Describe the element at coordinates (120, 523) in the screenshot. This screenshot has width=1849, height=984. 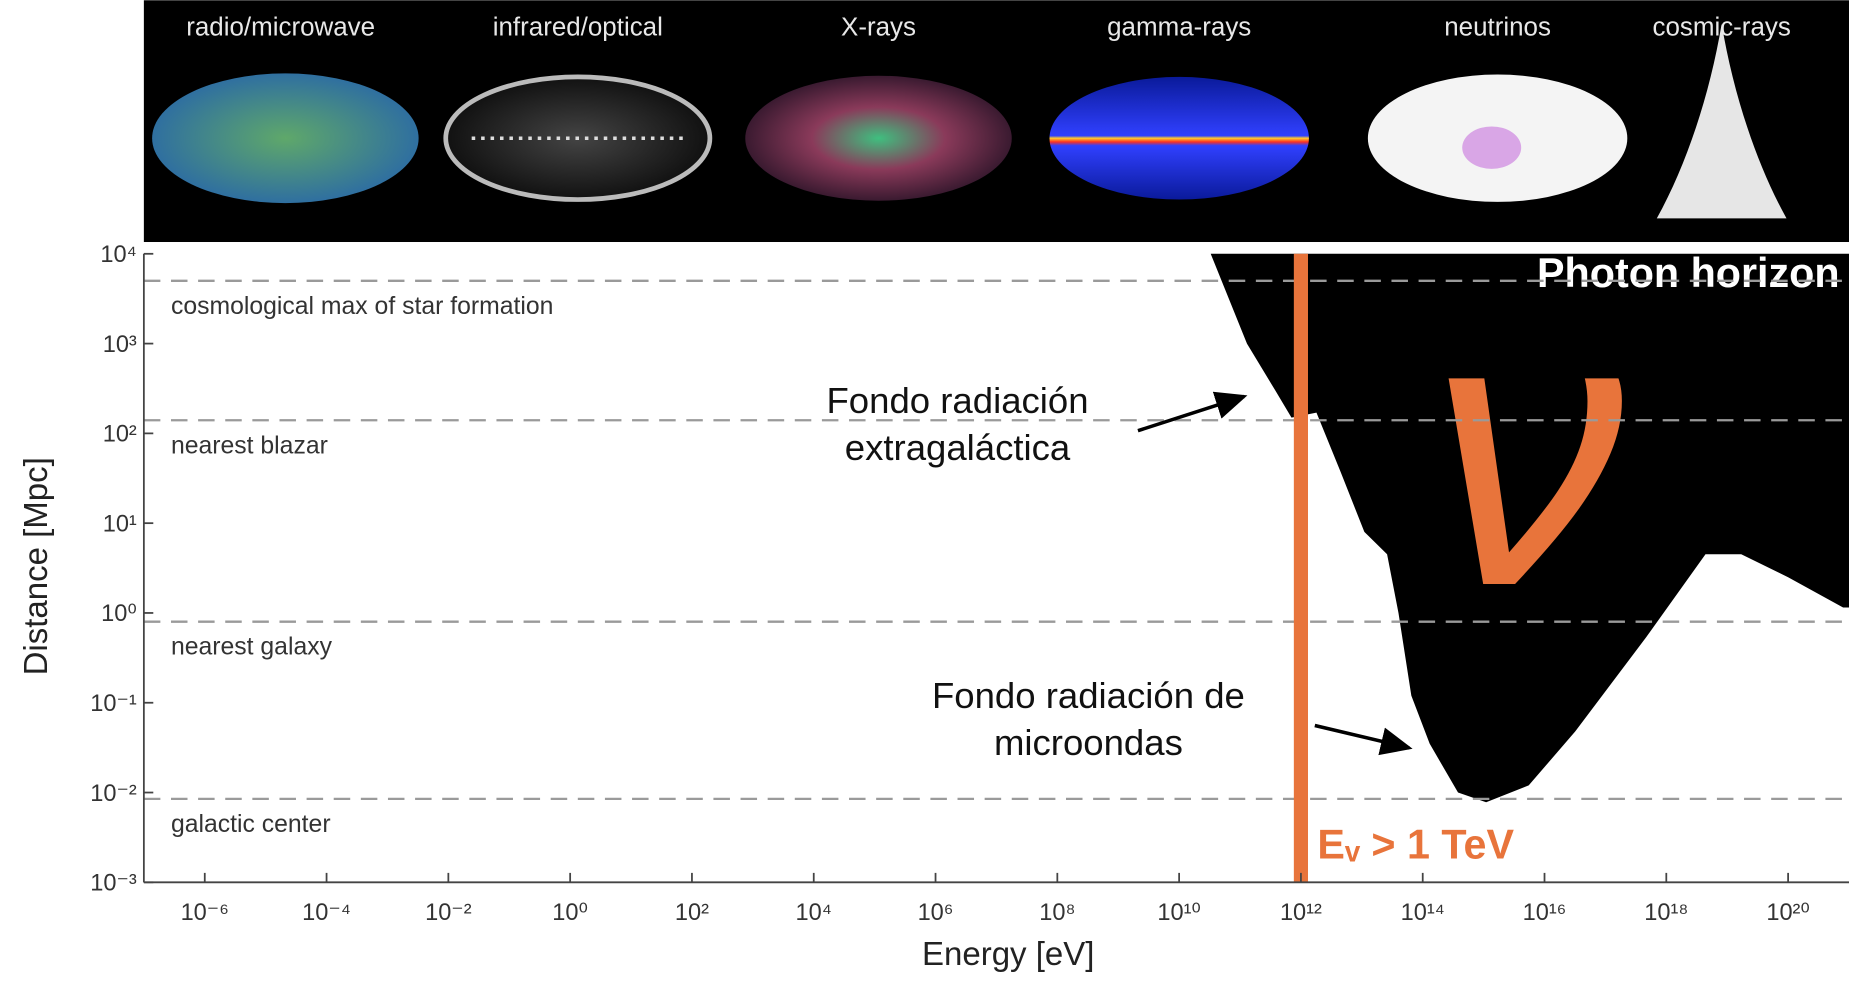
I see `y-tick-label: 10¹` at that location.